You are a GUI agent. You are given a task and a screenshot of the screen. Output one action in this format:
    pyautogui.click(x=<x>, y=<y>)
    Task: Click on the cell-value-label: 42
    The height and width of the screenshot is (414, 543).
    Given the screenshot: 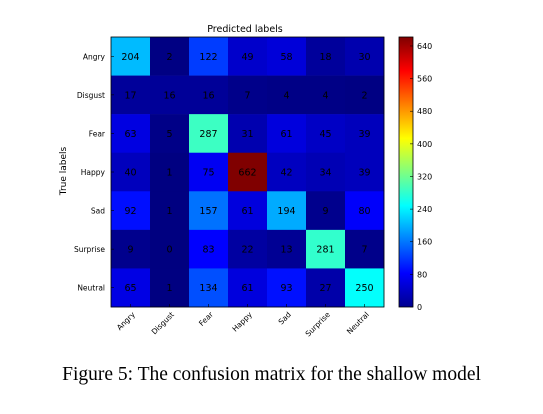 What is the action you would take?
    pyautogui.click(x=286, y=173)
    